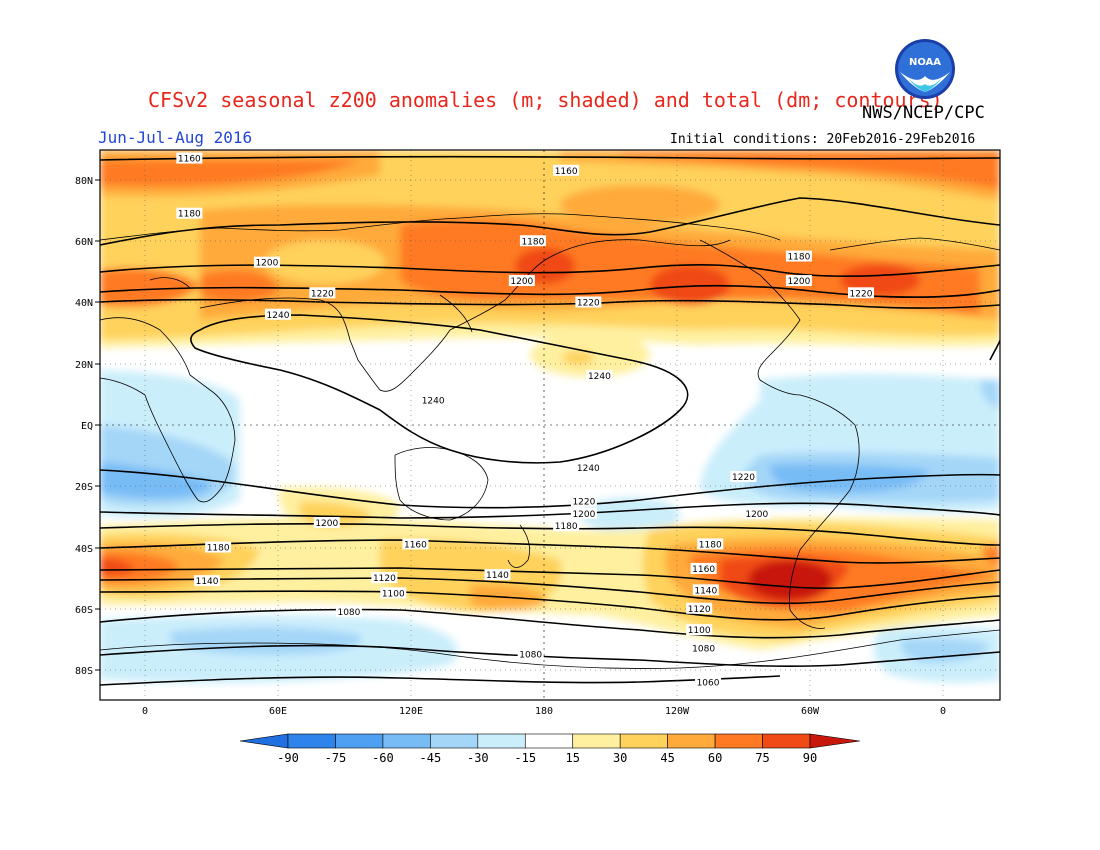 This screenshot has width=1100, height=850. Describe the element at coordinates (383, 758) in the screenshot. I see `colorbar-tick: -60` at that location.